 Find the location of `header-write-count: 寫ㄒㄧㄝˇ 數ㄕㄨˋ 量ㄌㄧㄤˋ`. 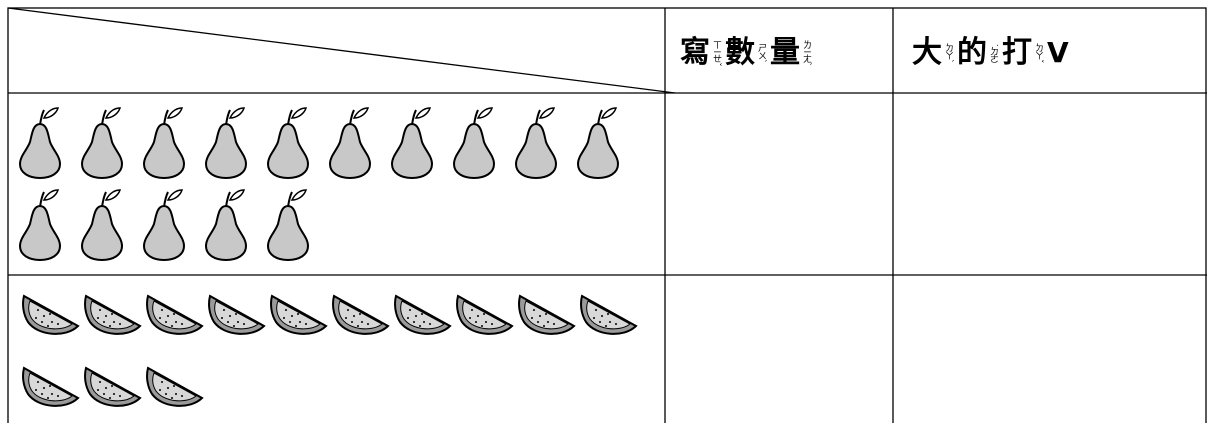

header-write-count: 寫ㄒㄧㄝˇ 數ㄕㄨˋ 量ㄌㄧㄤˋ is located at coordinates (747, 53).